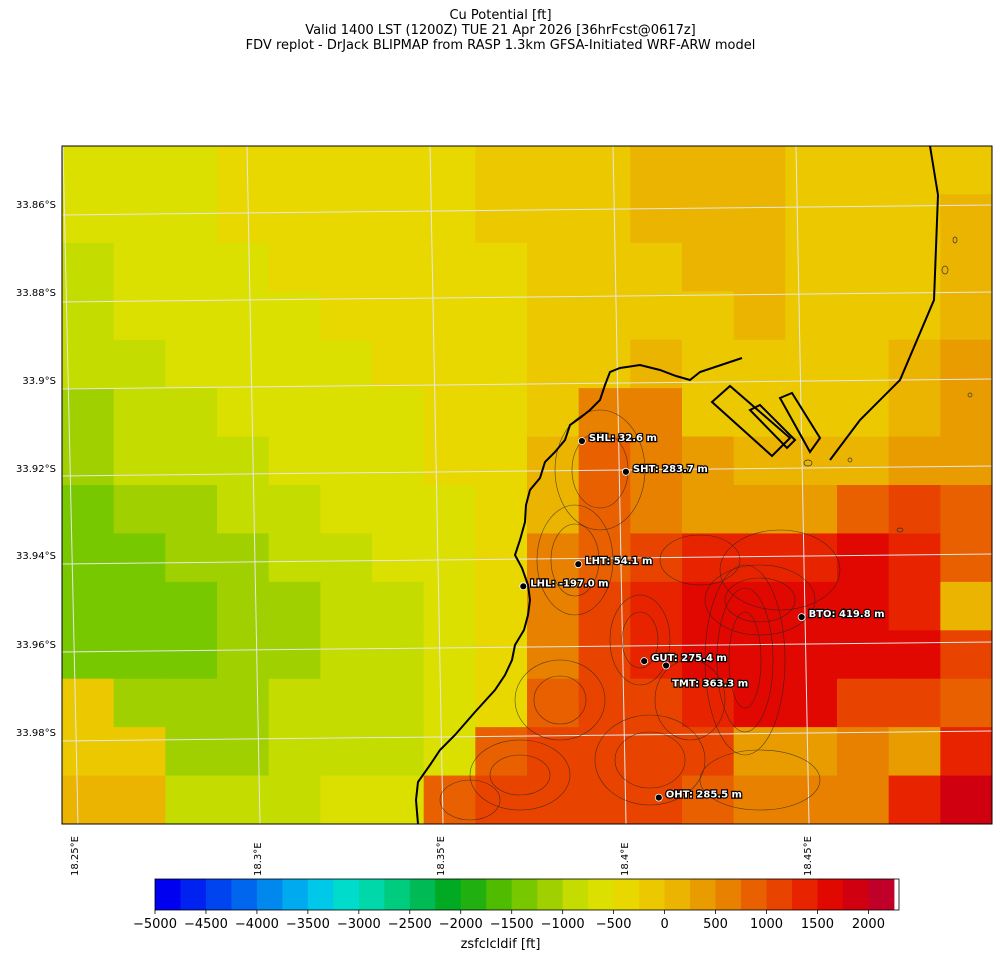 This screenshot has width=1001, height=962. Describe the element at coordinates (670, 469) in the screenshot. I see `station-label-sht: SHT: 283.7 m` at that location.